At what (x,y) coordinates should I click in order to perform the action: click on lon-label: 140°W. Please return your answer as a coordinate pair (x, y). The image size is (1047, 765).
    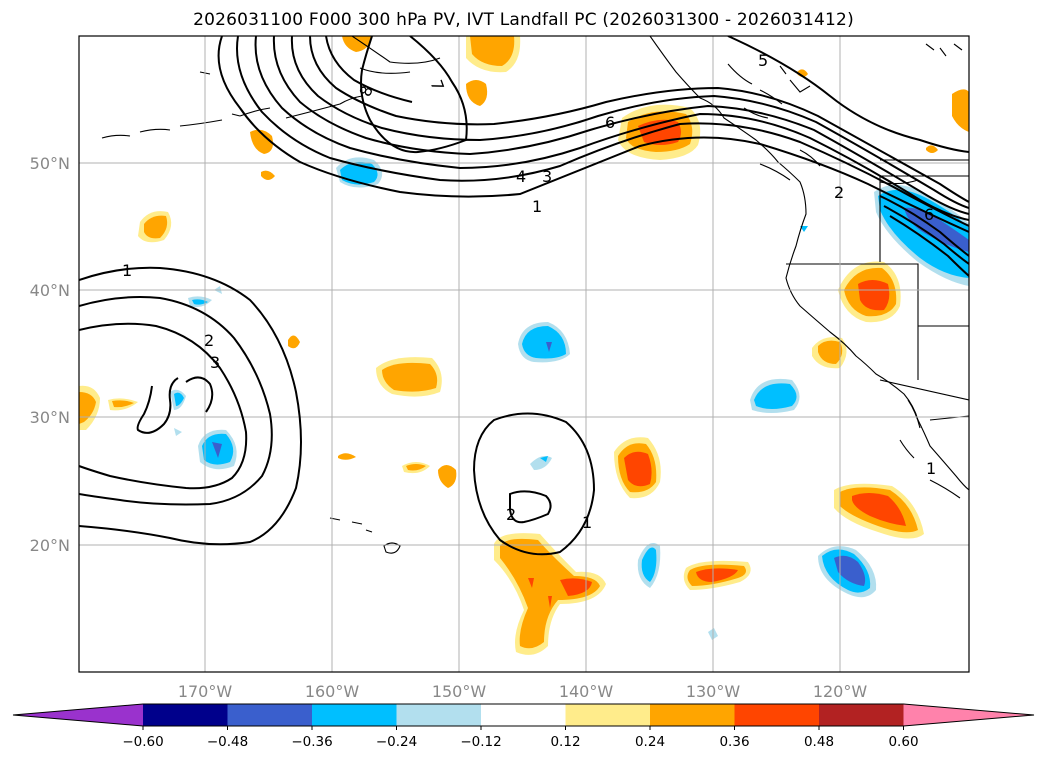
    Looking at the image, I should click on (586, 691).